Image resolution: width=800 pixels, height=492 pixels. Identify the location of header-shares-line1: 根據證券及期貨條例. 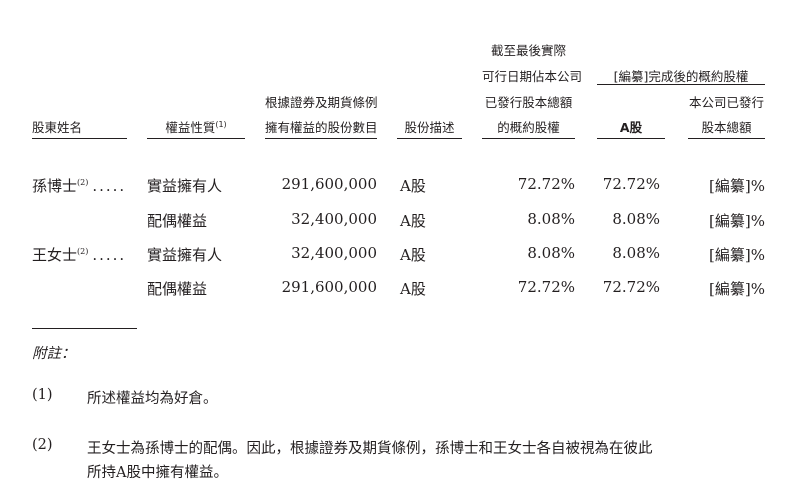
(321, 102).